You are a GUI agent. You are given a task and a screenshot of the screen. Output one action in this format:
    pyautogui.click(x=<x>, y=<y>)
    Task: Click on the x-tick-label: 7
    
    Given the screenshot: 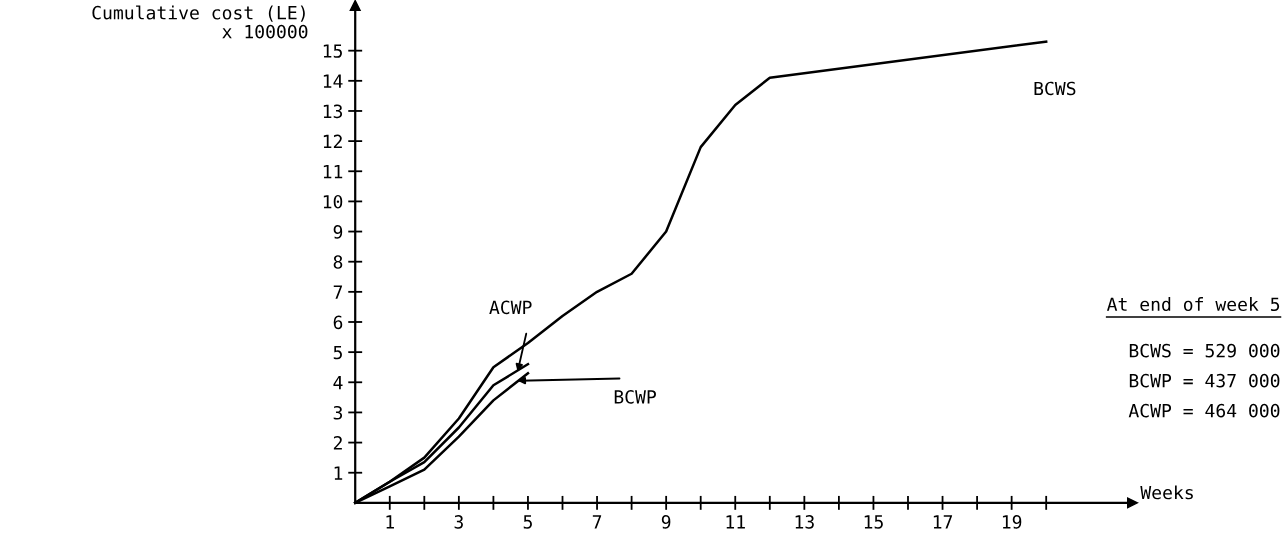 What is the action you would take?
    pyautogui.click(x=597, y=522)
    